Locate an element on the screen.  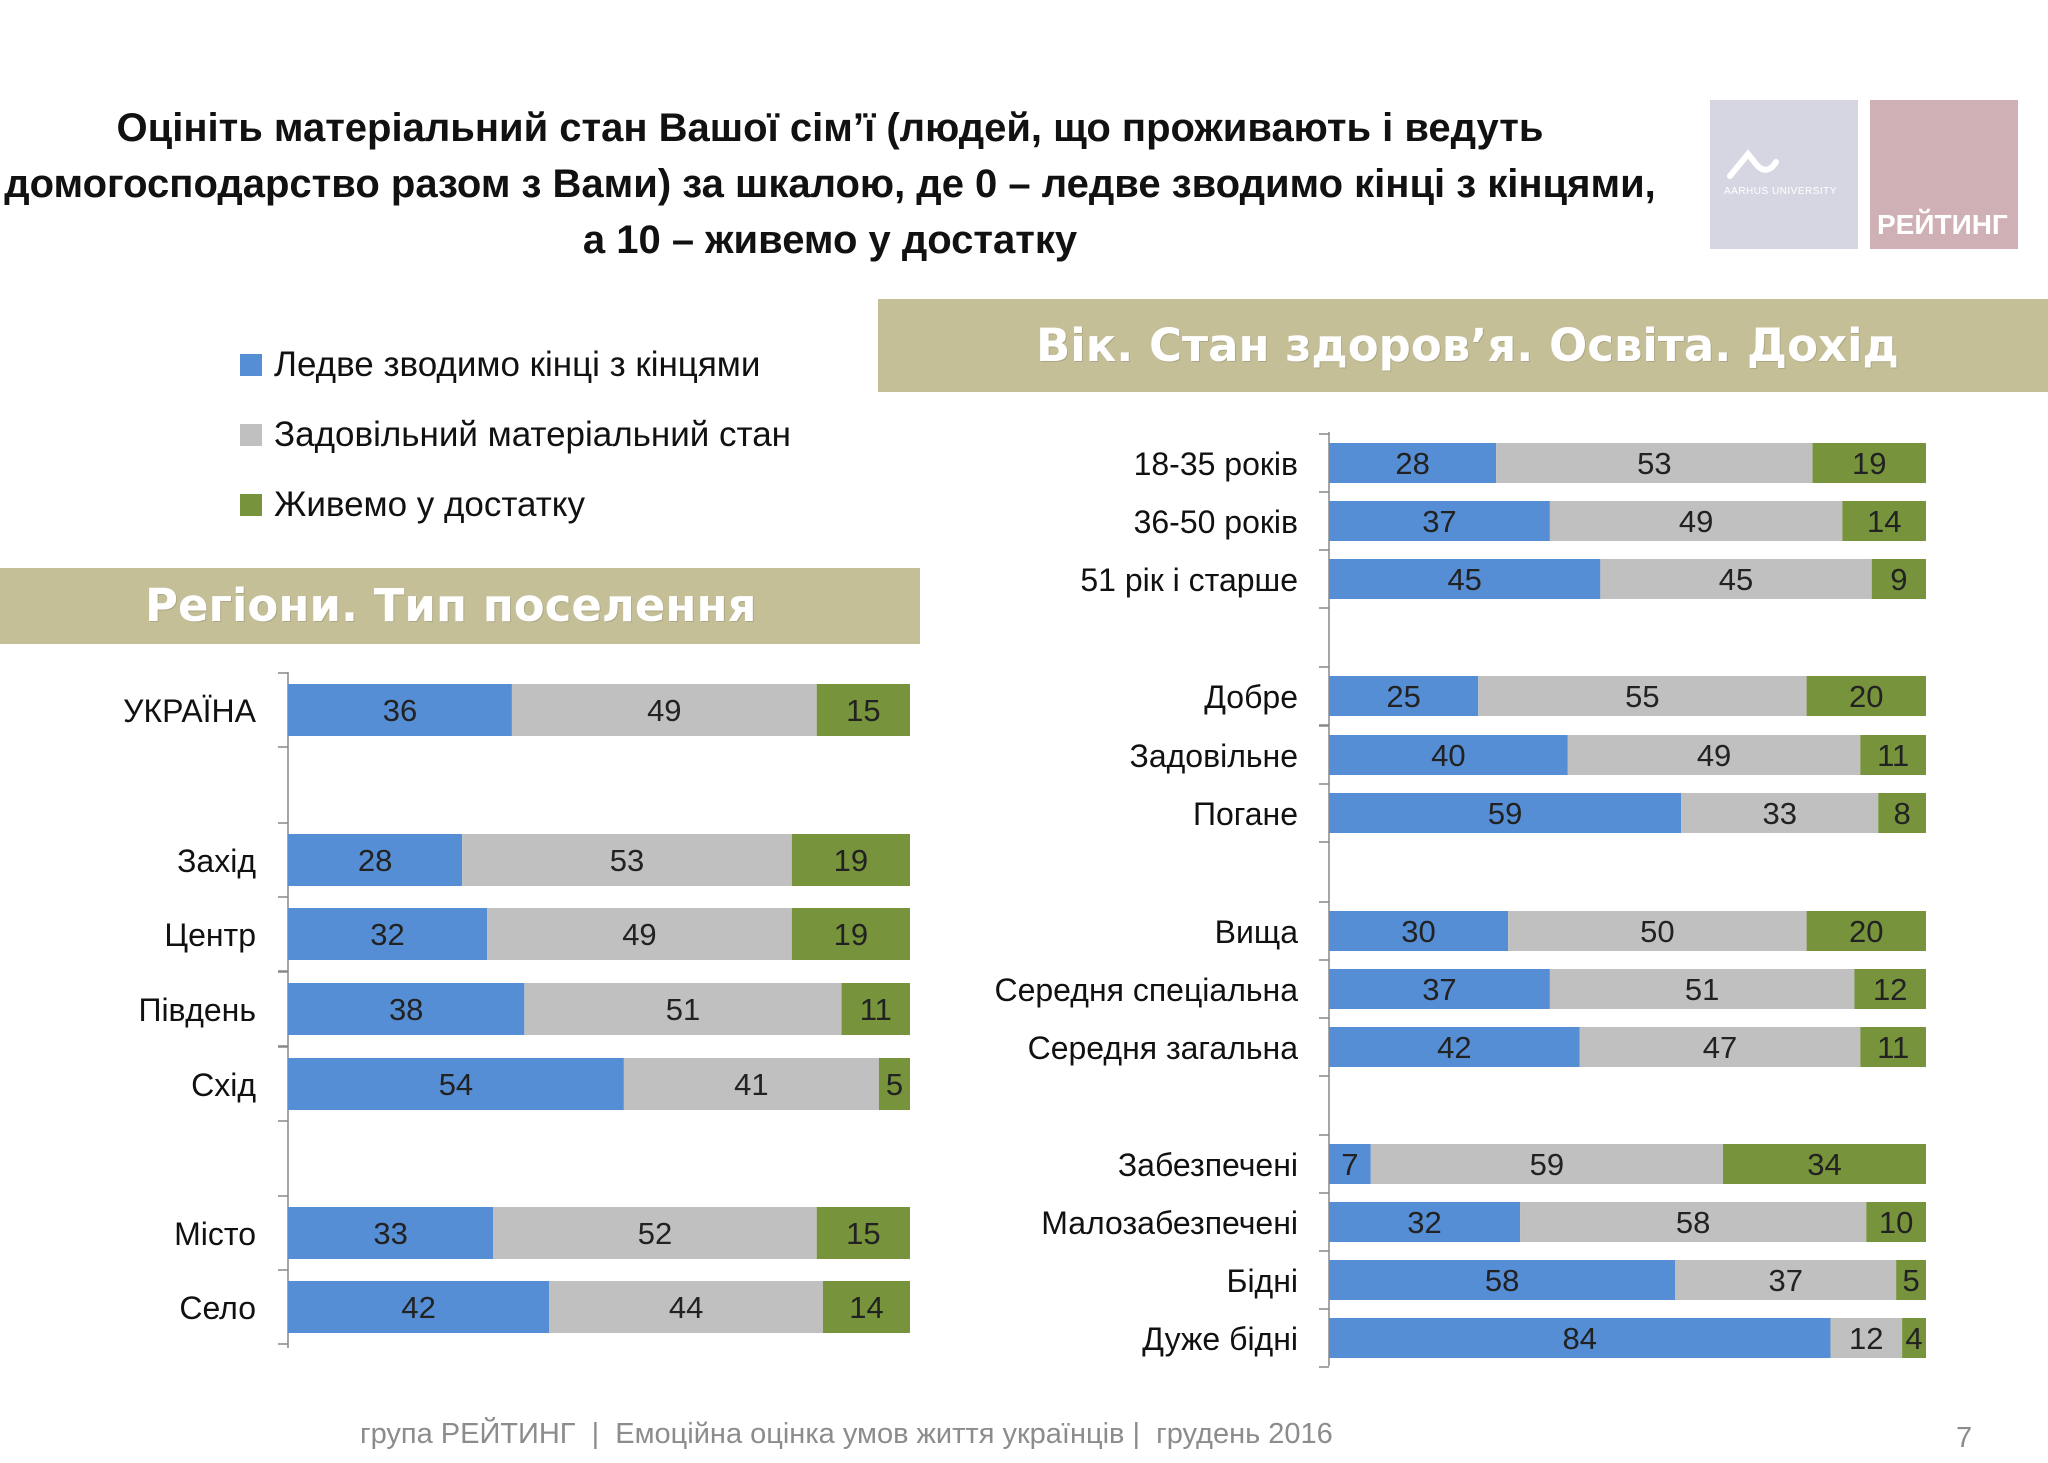
title-line: а 10 – живемо у достатку is located at coordinates (830, 240).